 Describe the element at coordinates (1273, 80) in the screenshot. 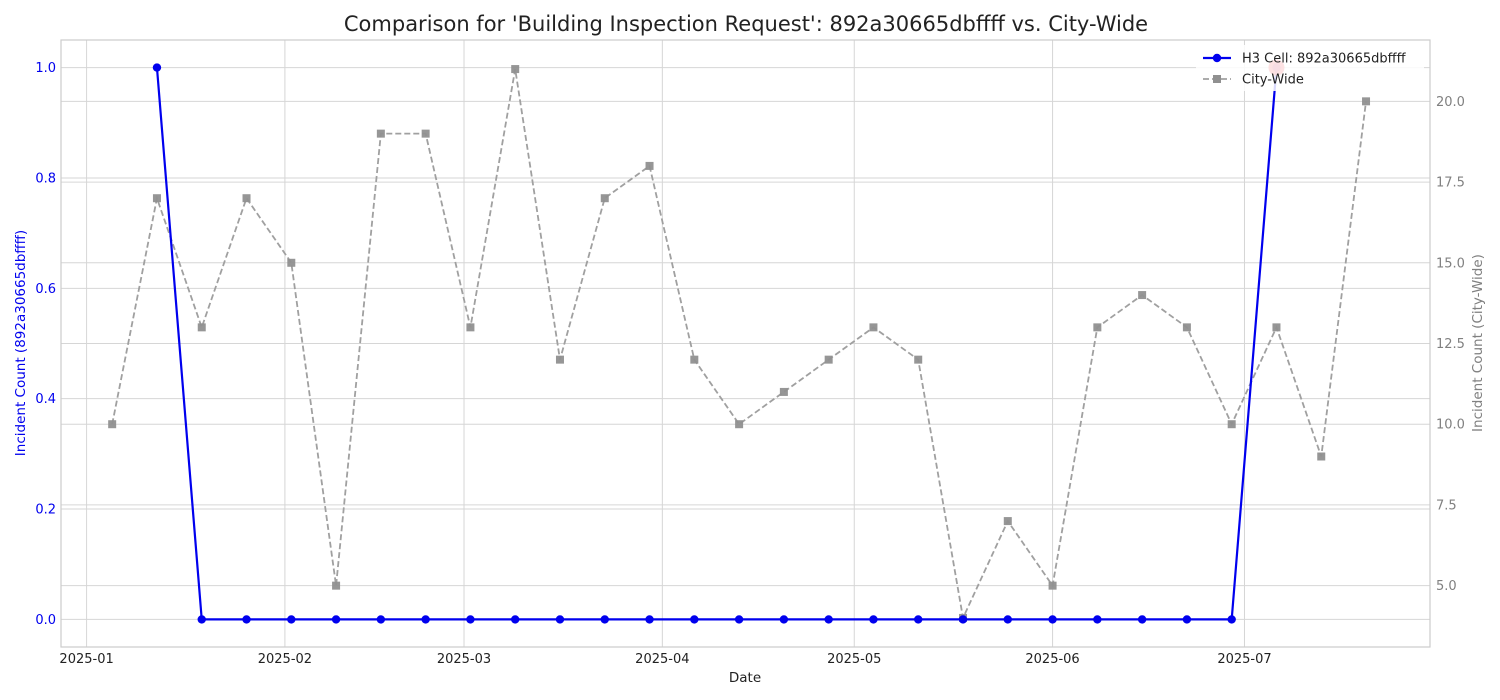

I see `legend-city-label: City-Wide` at that location.